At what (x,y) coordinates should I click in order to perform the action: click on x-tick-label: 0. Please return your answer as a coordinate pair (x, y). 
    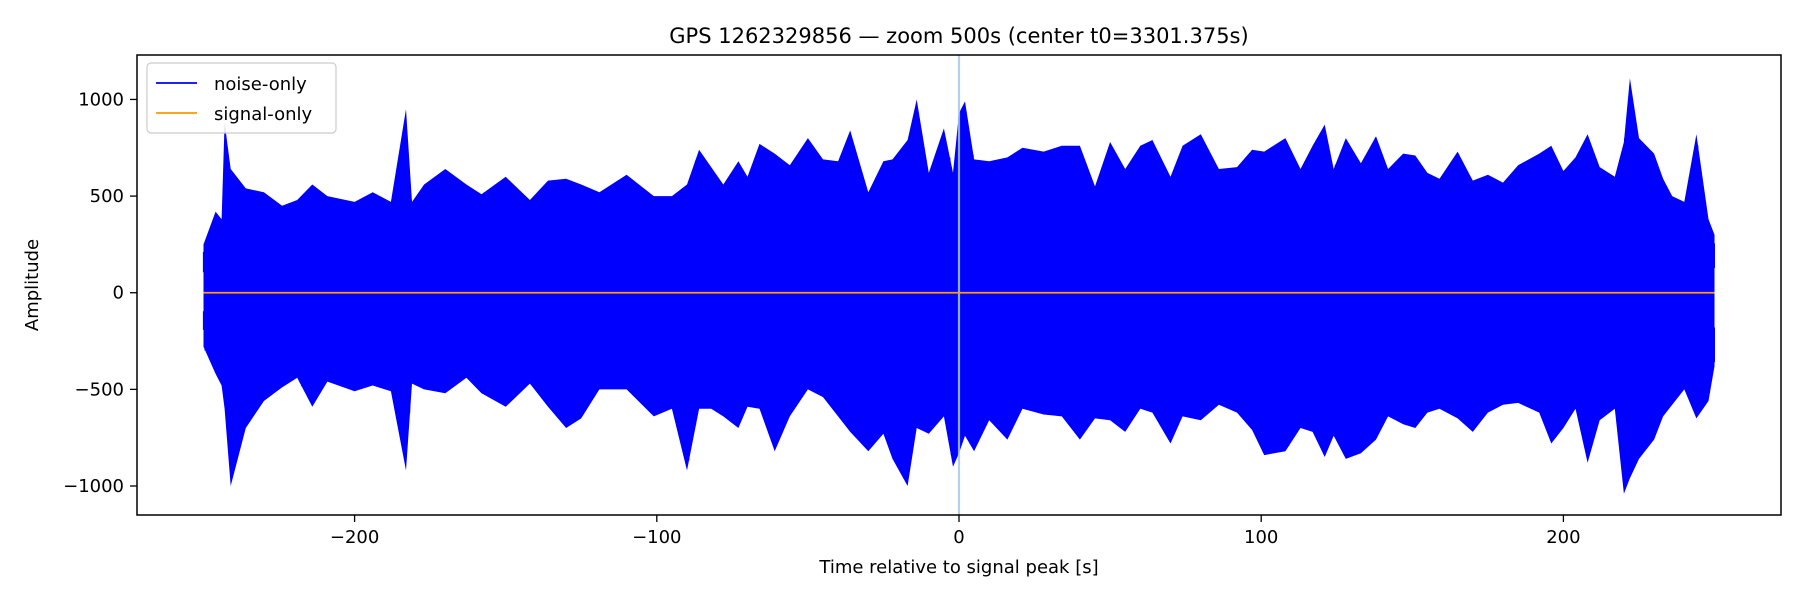
    Looking at the image, I should click on (958, 537).